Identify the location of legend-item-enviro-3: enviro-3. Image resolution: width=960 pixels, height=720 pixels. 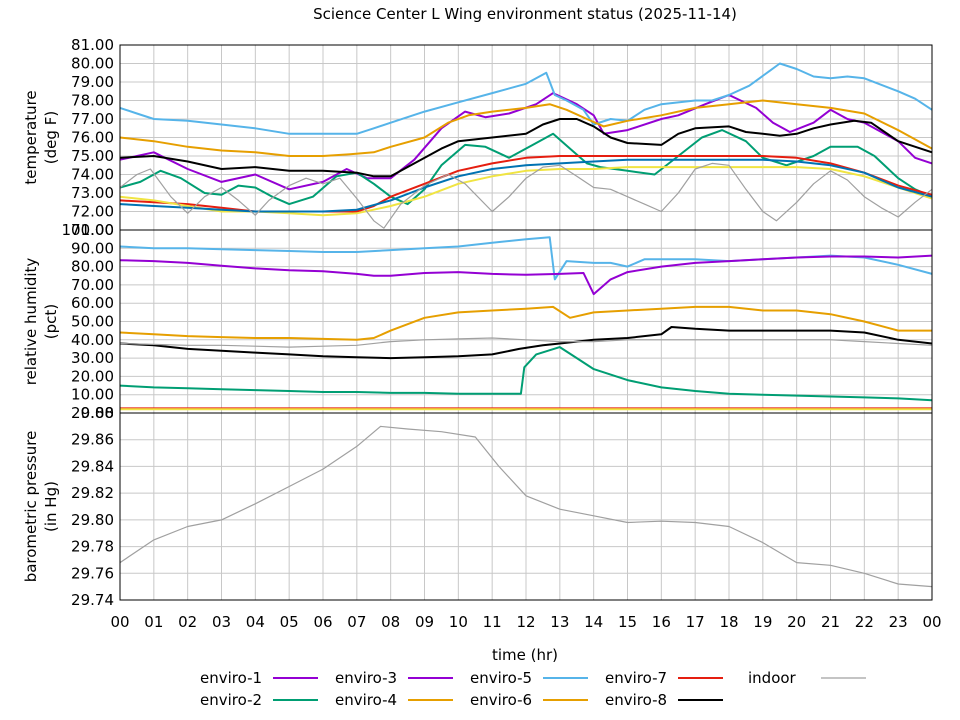
(394, 678).